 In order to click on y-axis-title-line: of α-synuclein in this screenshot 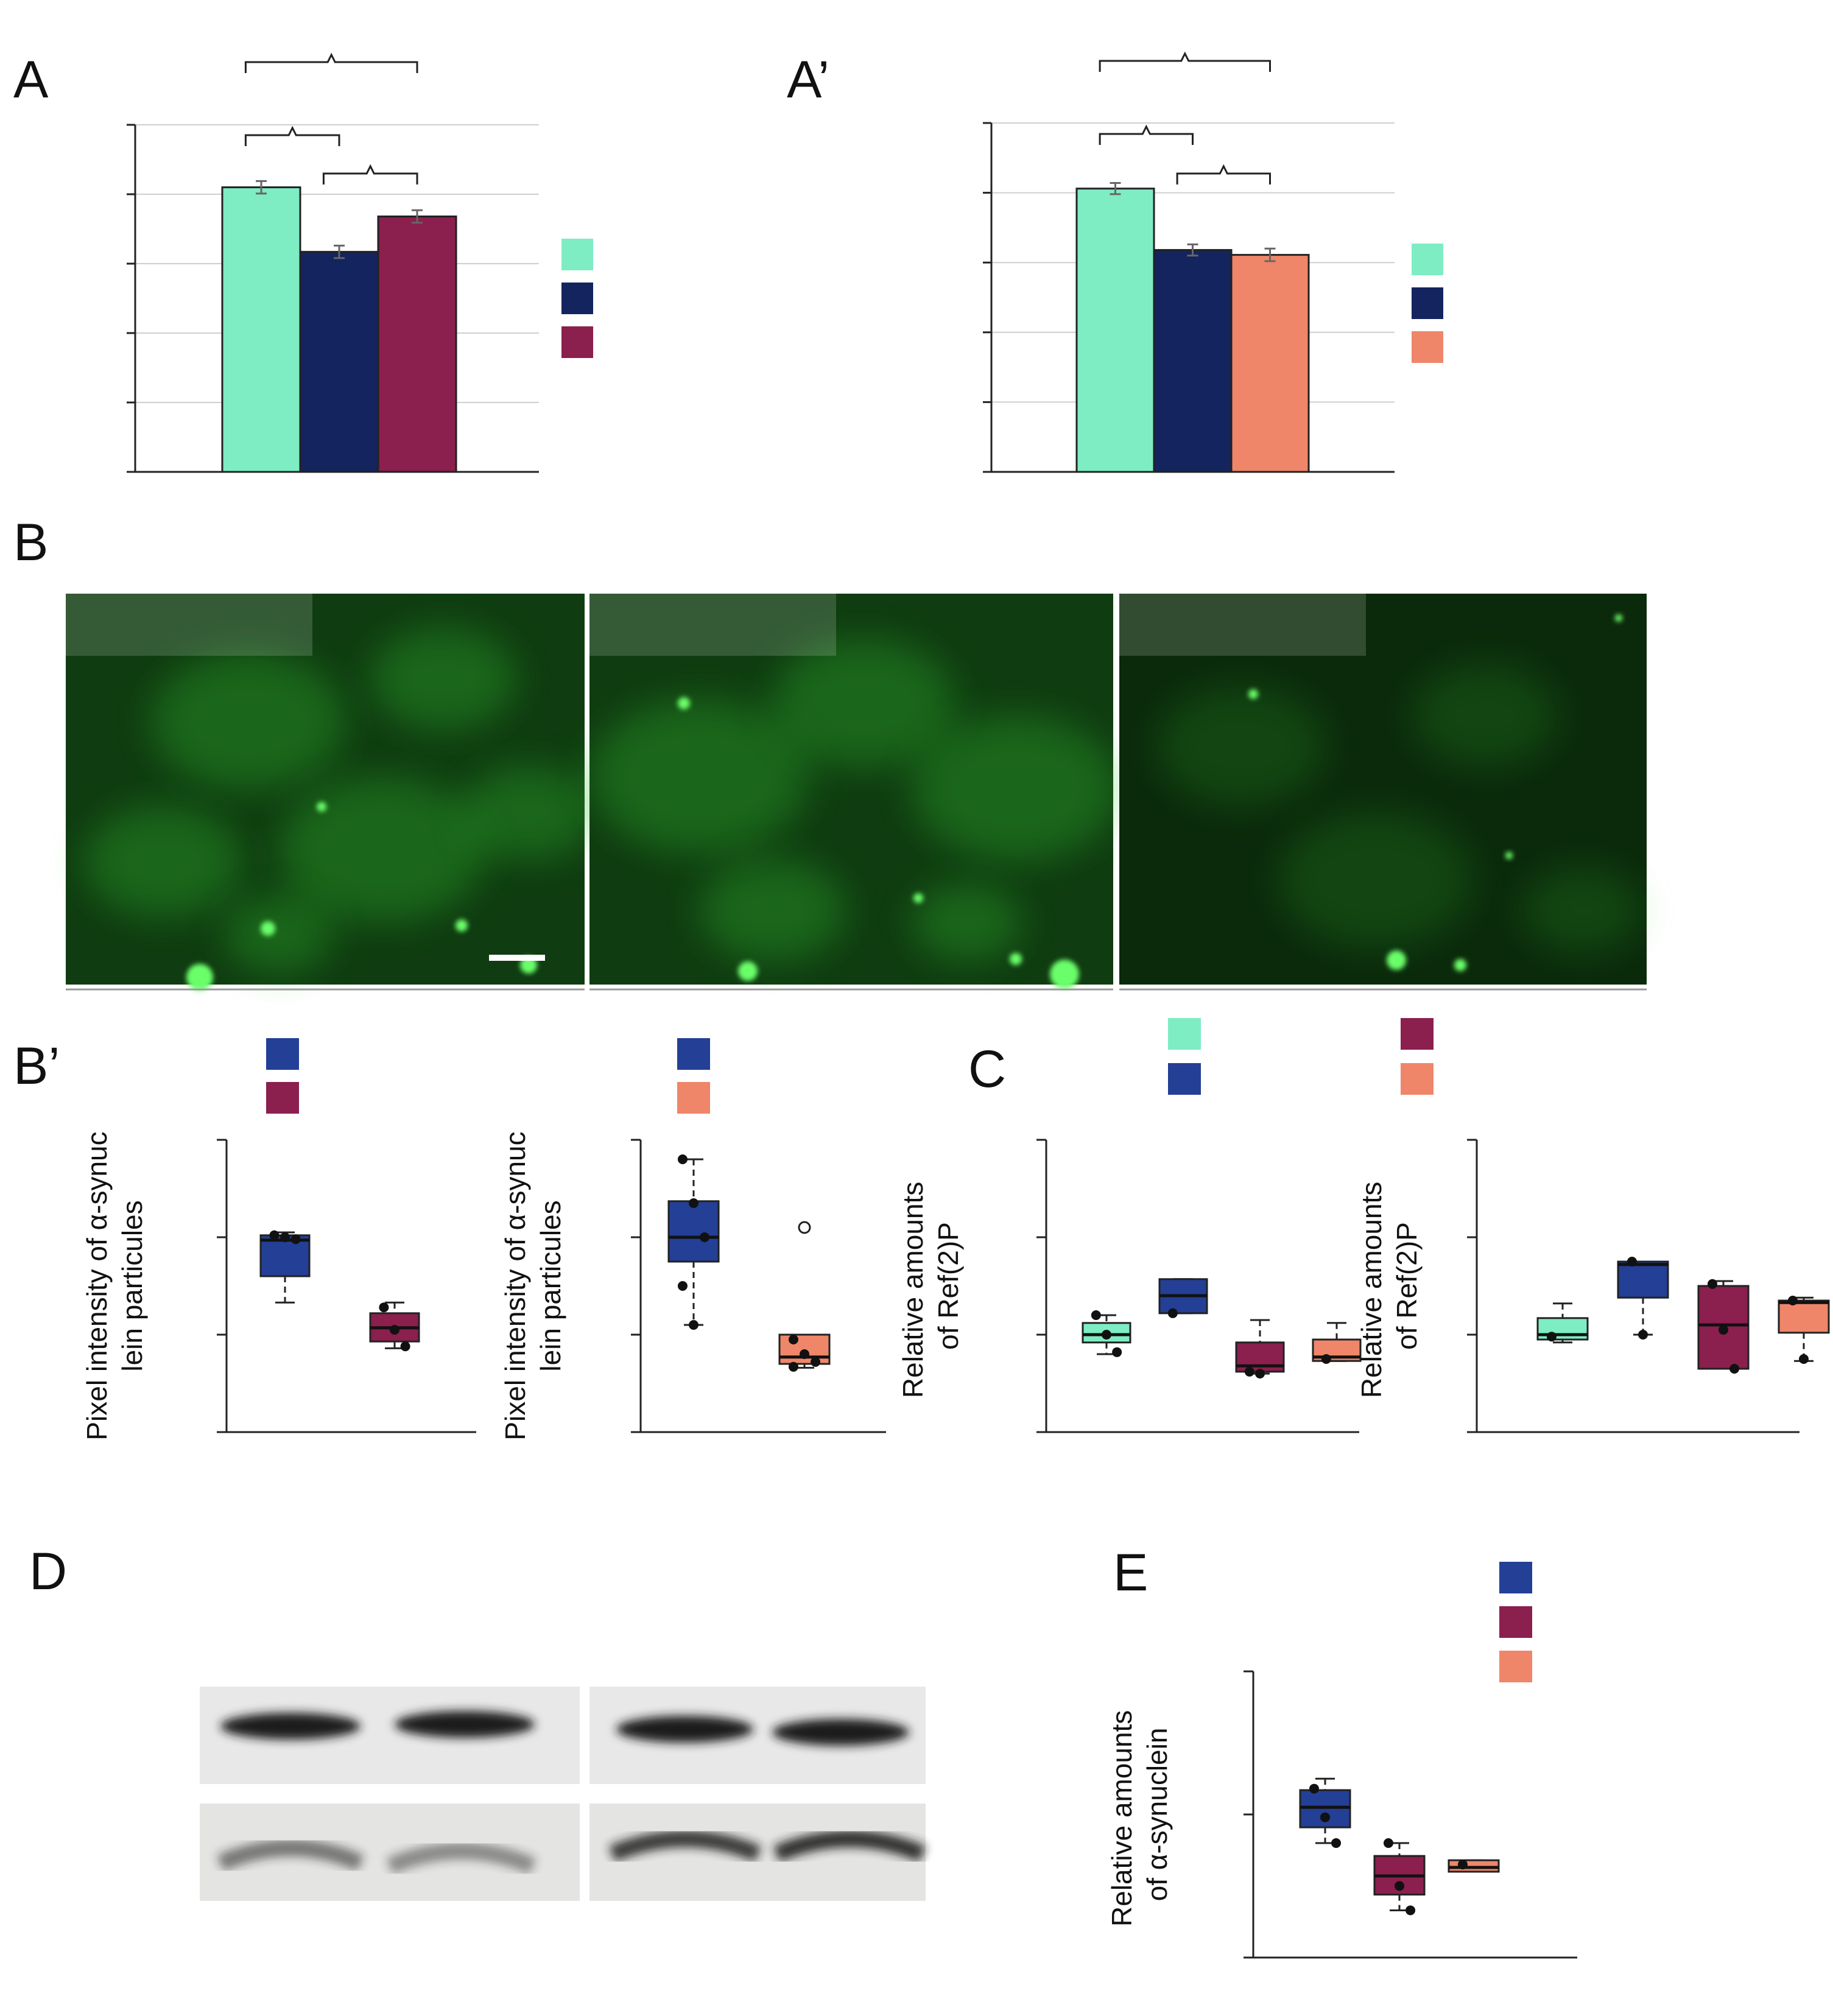, I will do `click(1157, 1815)`.